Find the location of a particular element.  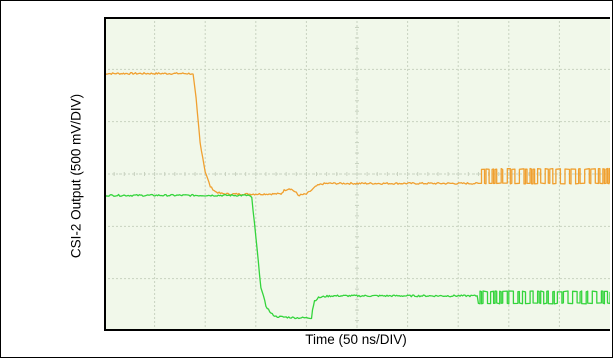

x-axis-label: Time (50 ns/DIV) is located at coordinates (356, 339).